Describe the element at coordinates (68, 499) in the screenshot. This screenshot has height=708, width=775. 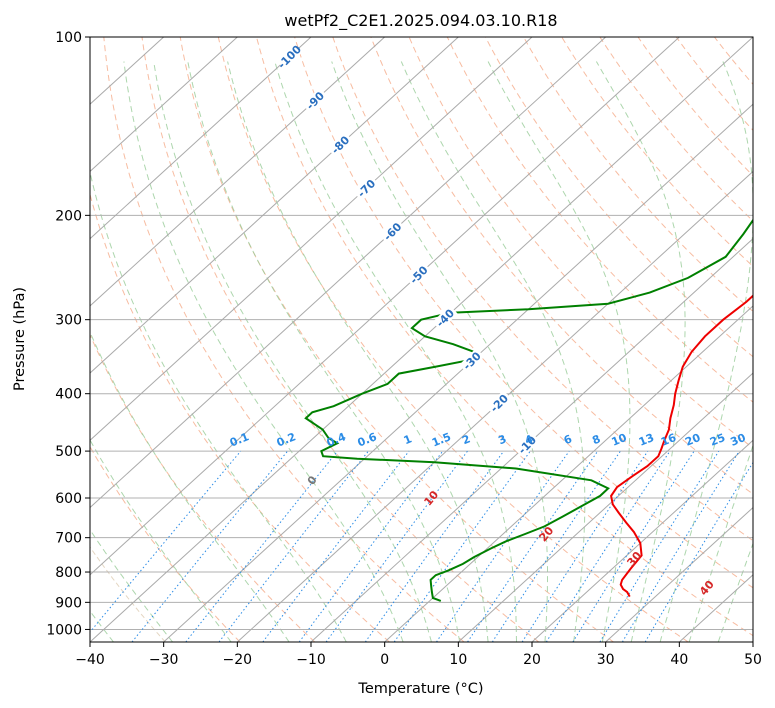
I see `y-tick-label: 600` at that location.